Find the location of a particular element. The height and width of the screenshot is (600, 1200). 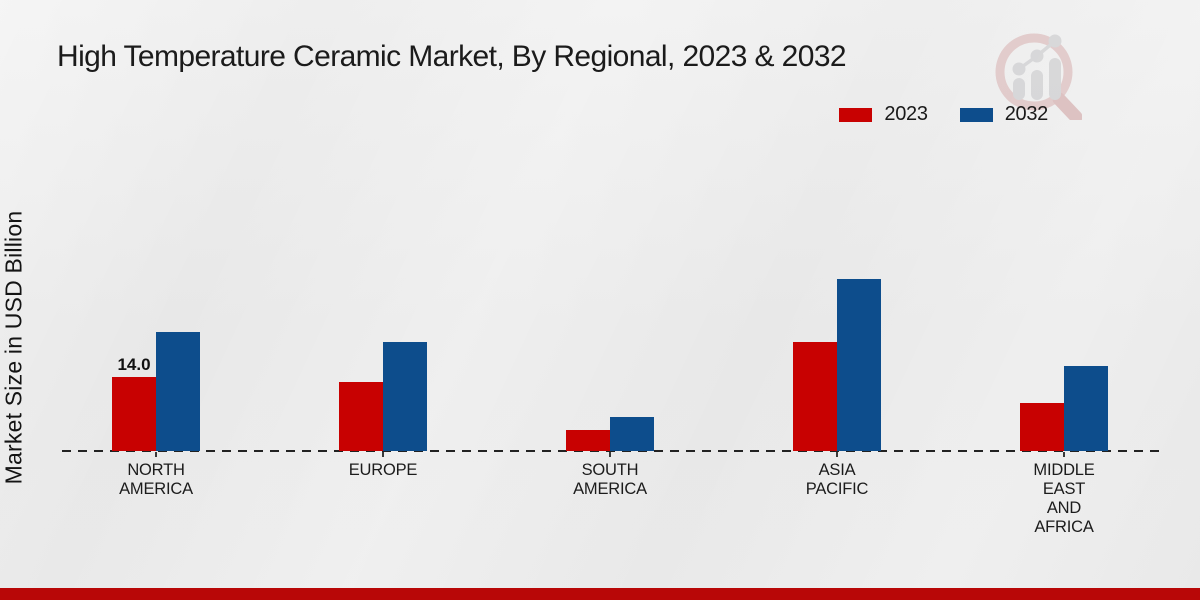

category-label-middle-east-and-africa: MIDDLE EAST AND AFRICA is located at coordinates (1064, 498).